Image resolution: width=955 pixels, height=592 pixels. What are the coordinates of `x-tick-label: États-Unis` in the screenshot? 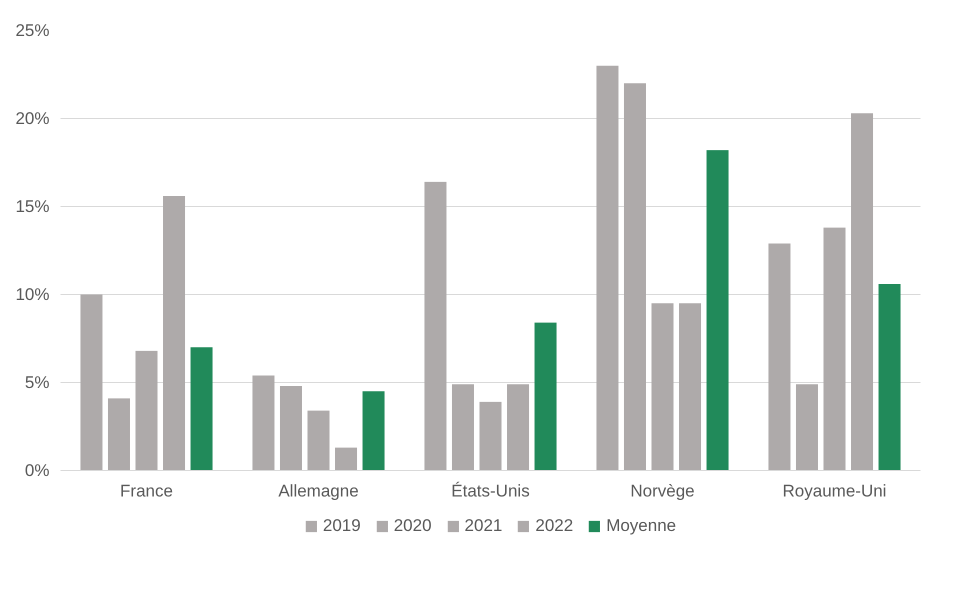 It's located at (490, 491).